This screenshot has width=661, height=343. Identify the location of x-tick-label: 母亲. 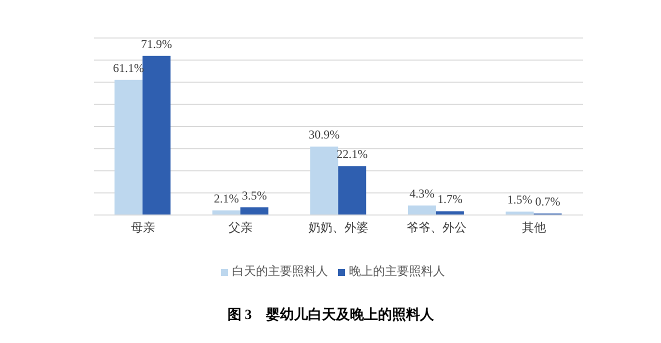
(142, 227).